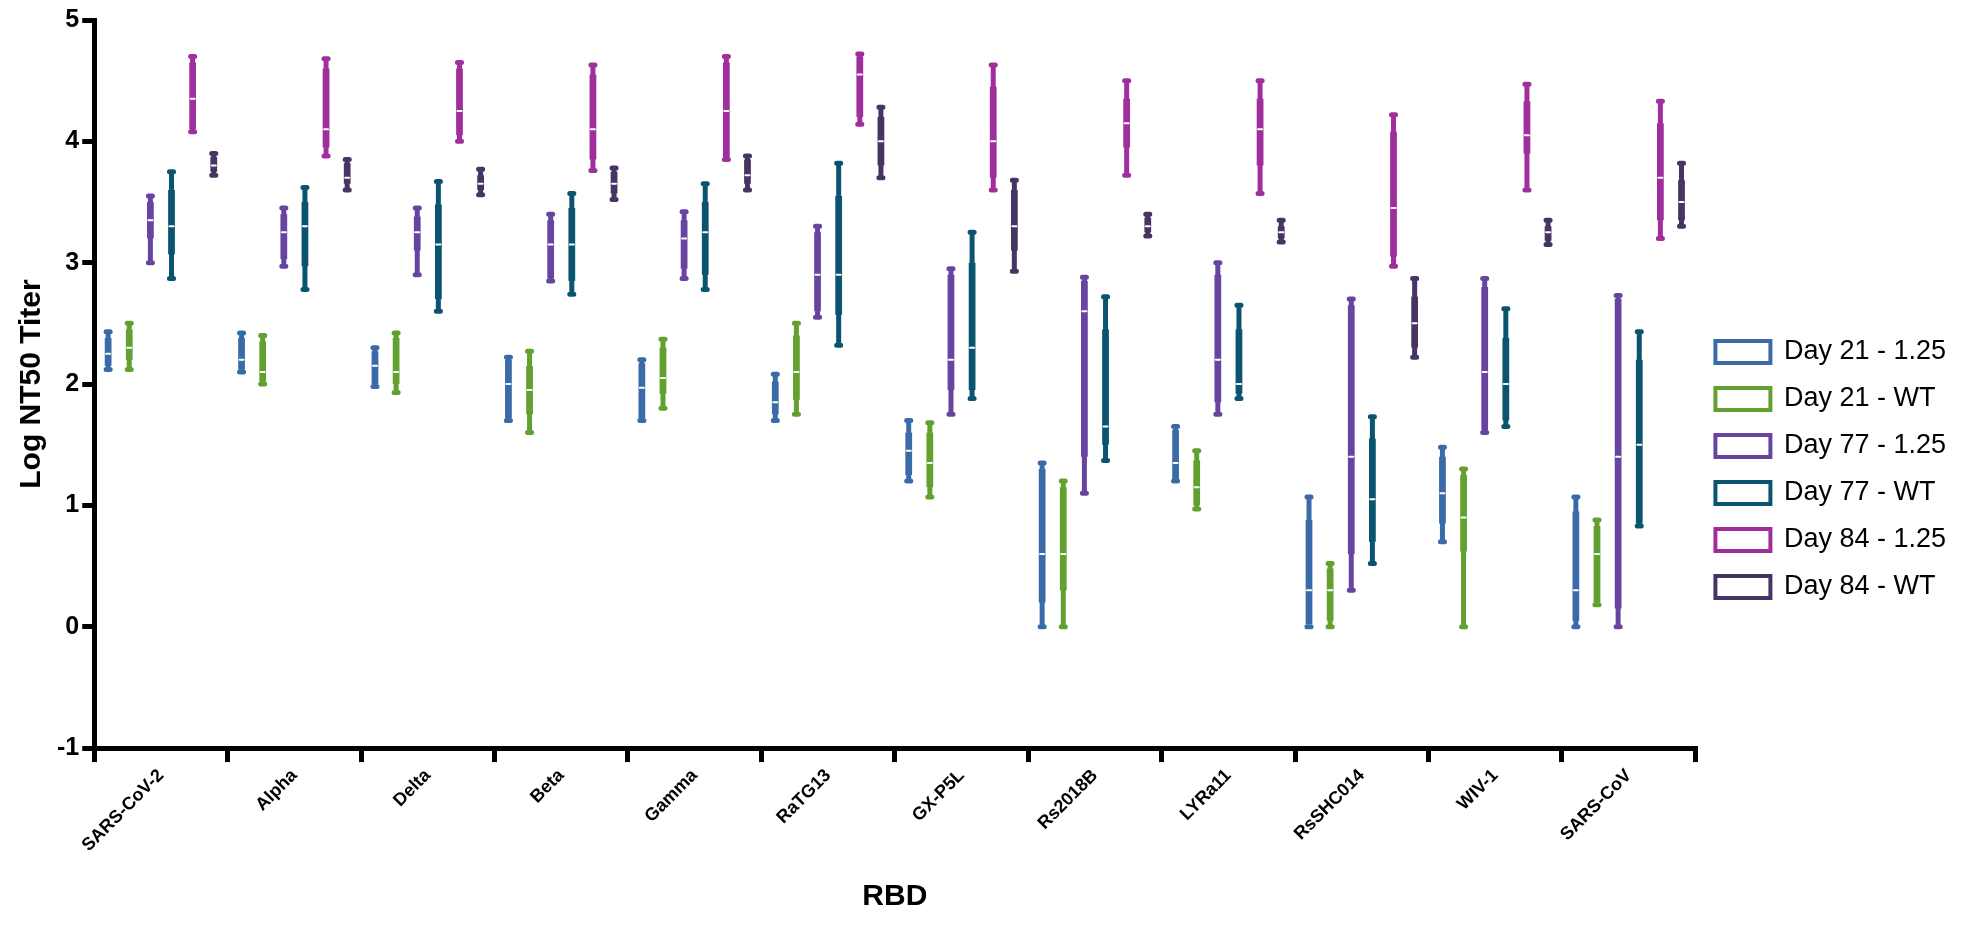 The height and width of the screenshot is (929, 1966). Describe the element at coordinates (72, 17) in the screenshot. I see `y-tick-label: 5` at that location.